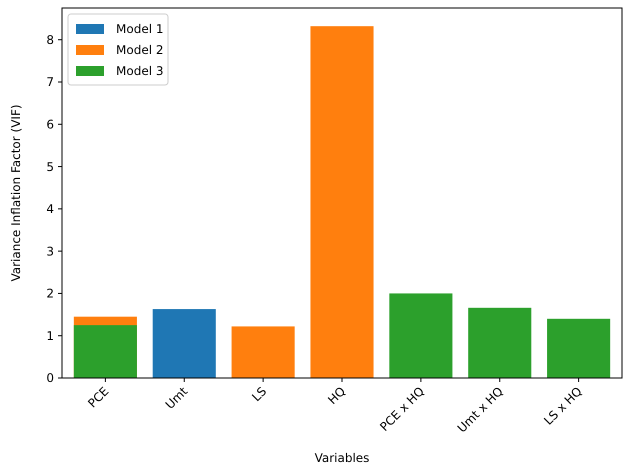 This screenshot has width=625, height=466. Describe the element at coordinates (50, 39) in the screenshot. I see `y-tick-label: 8` at that location.